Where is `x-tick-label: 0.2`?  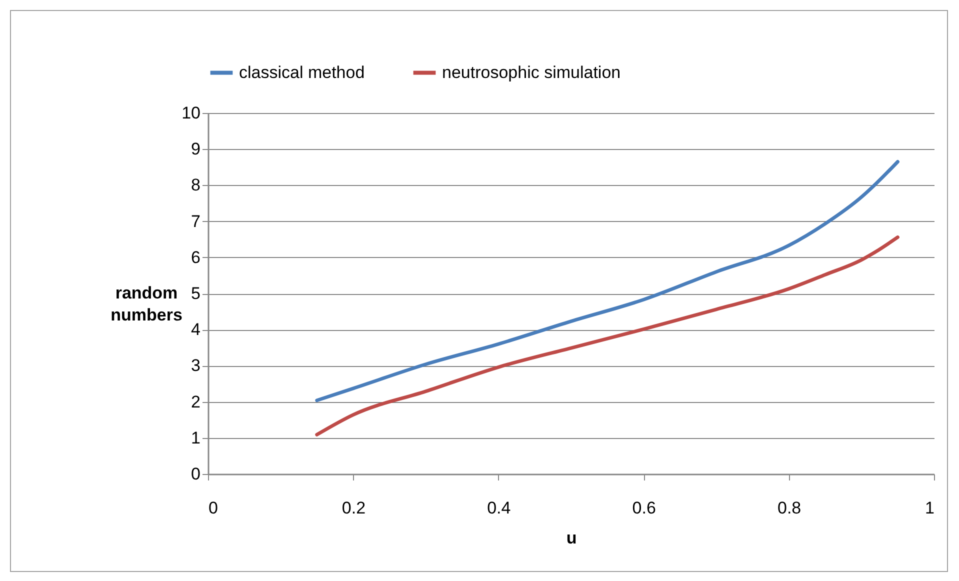 x-tick-label: 0.2 is located at coordinates (354, 508).